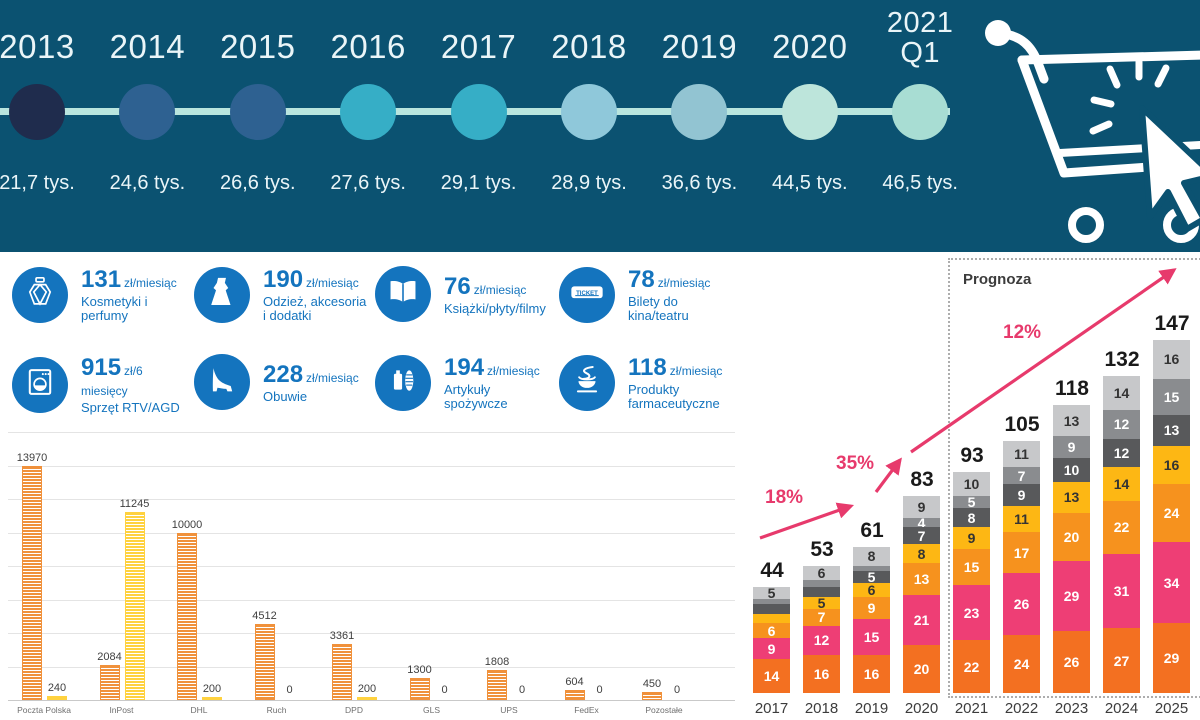 The height and width of the screenshot is (720, 1200). I want to click on stack-x-label: 2023, so click(1071, 708).